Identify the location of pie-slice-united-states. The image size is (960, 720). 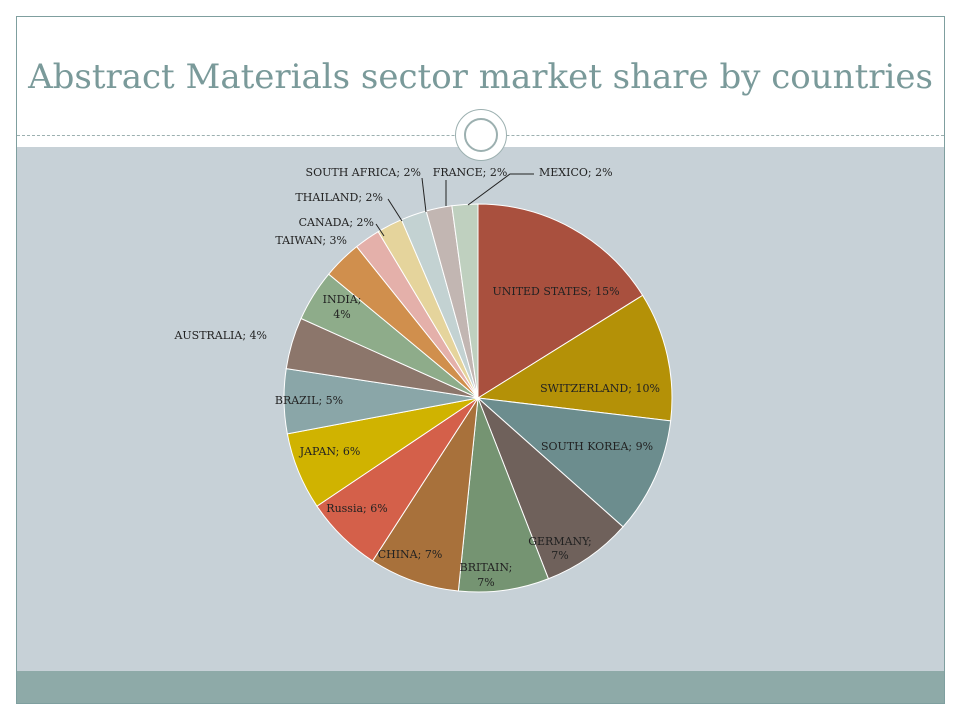
(560, 301).